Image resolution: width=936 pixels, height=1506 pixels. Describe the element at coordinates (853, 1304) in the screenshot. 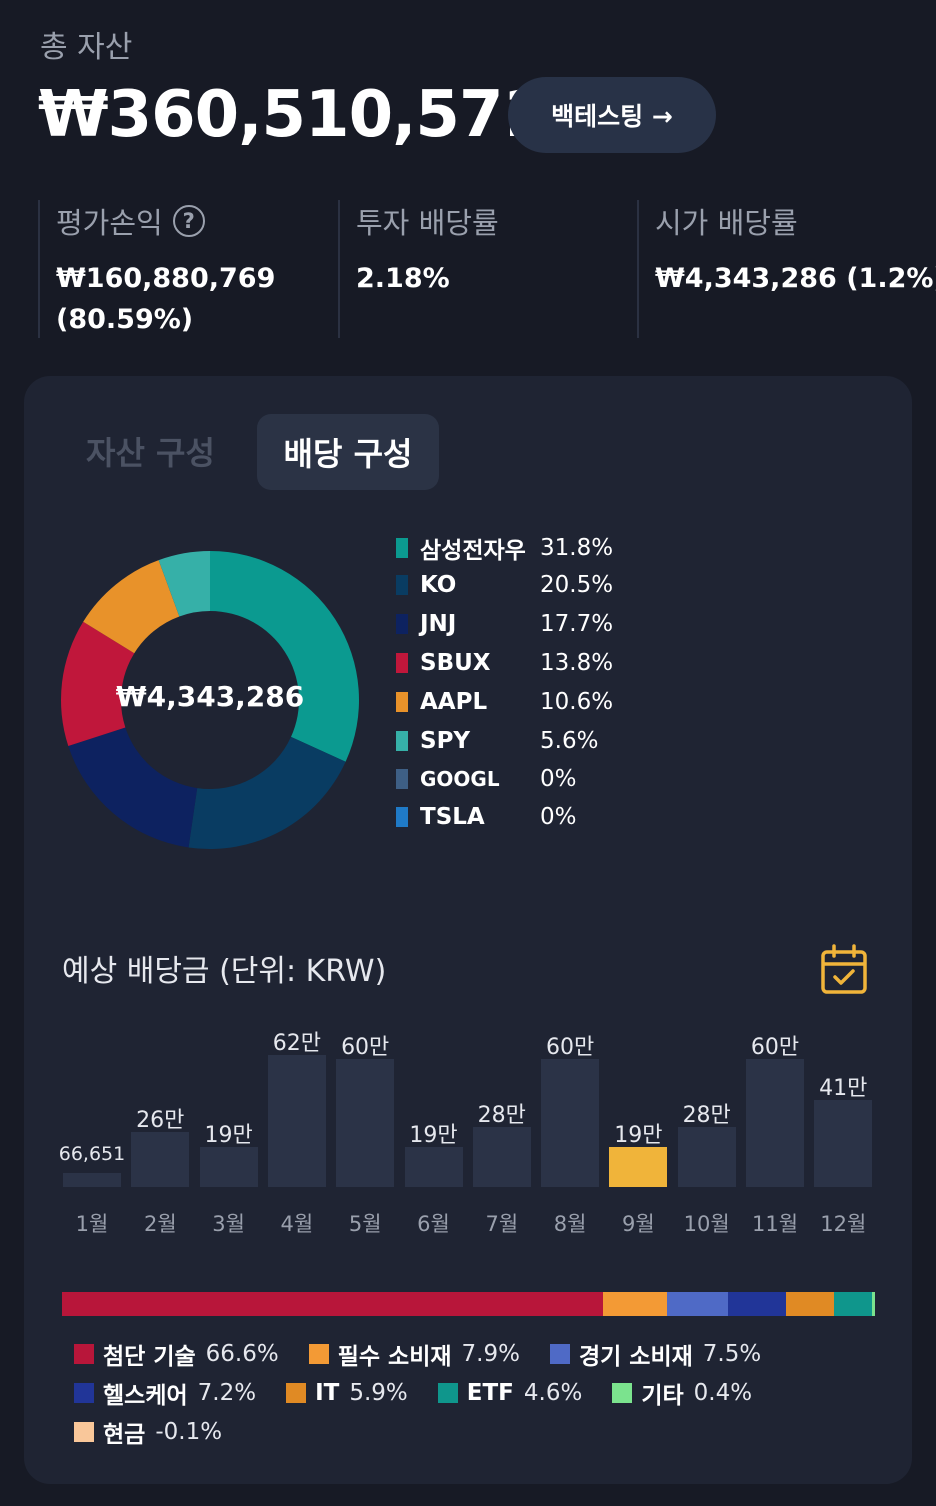

I see `sector-segment-ETF` at that location.